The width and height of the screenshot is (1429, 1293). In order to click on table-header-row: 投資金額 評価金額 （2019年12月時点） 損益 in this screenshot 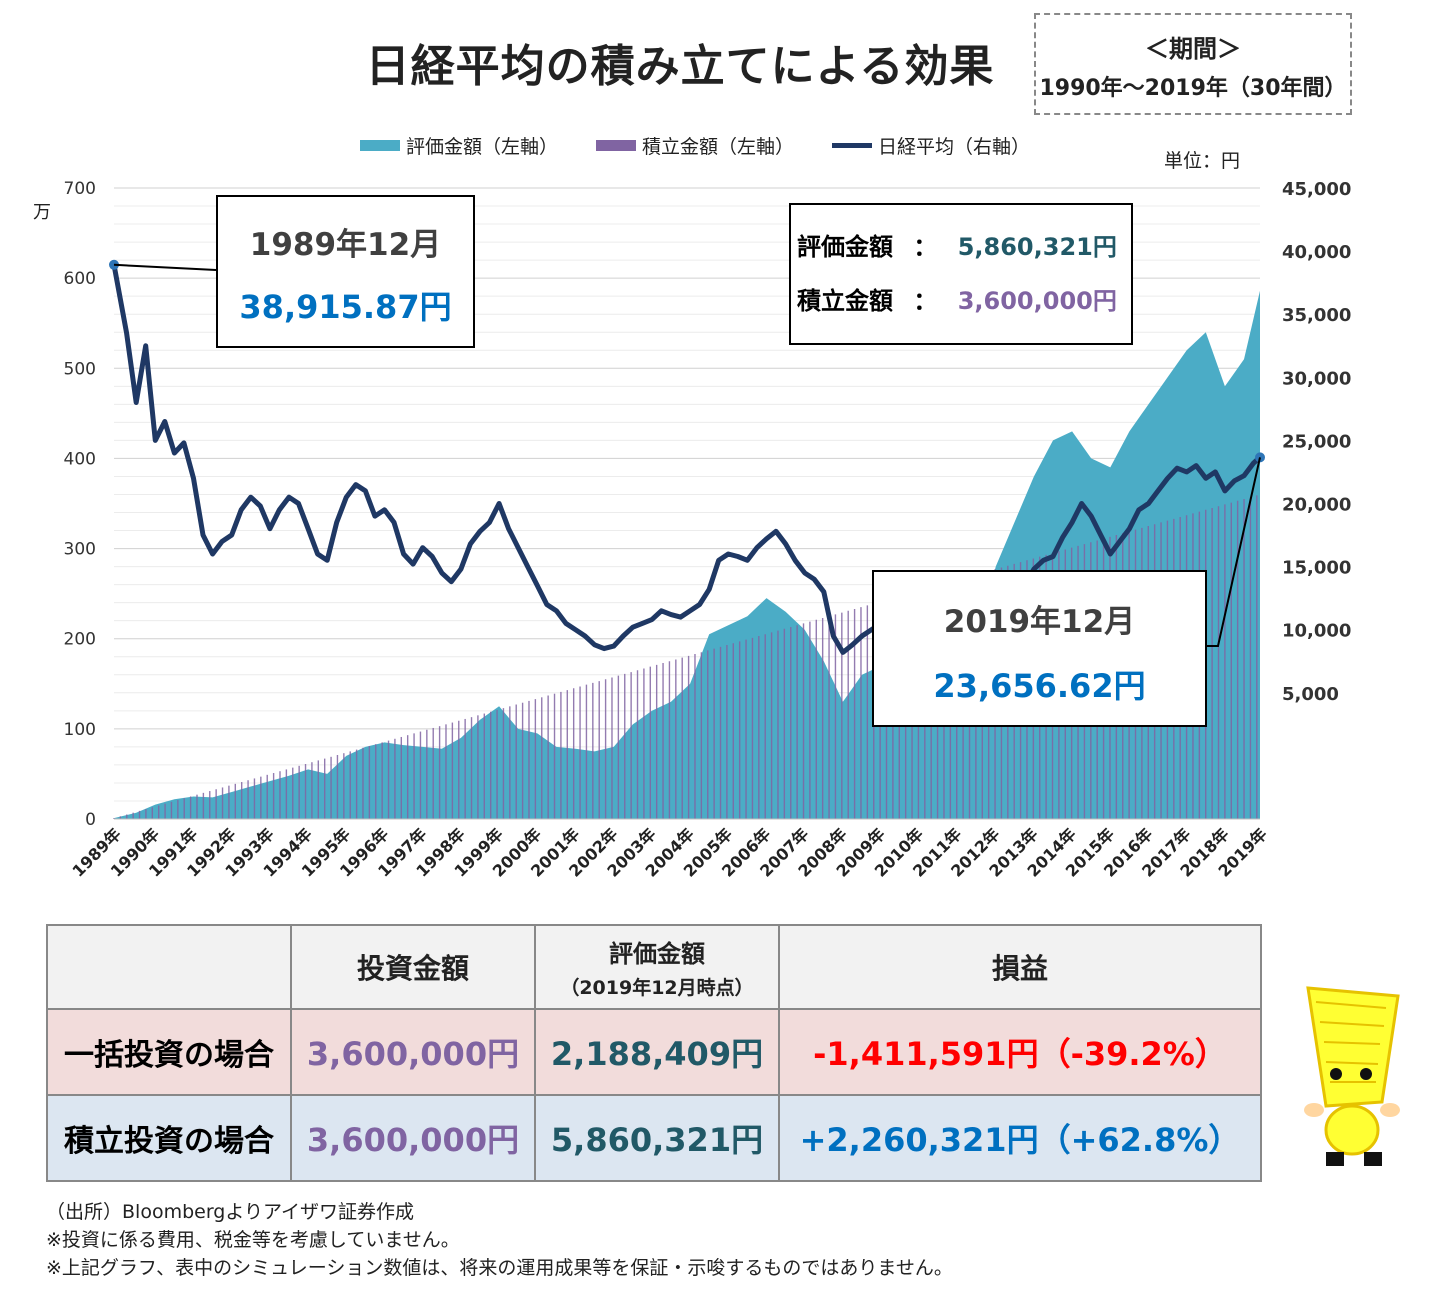, I will do `click(654, 967)`.